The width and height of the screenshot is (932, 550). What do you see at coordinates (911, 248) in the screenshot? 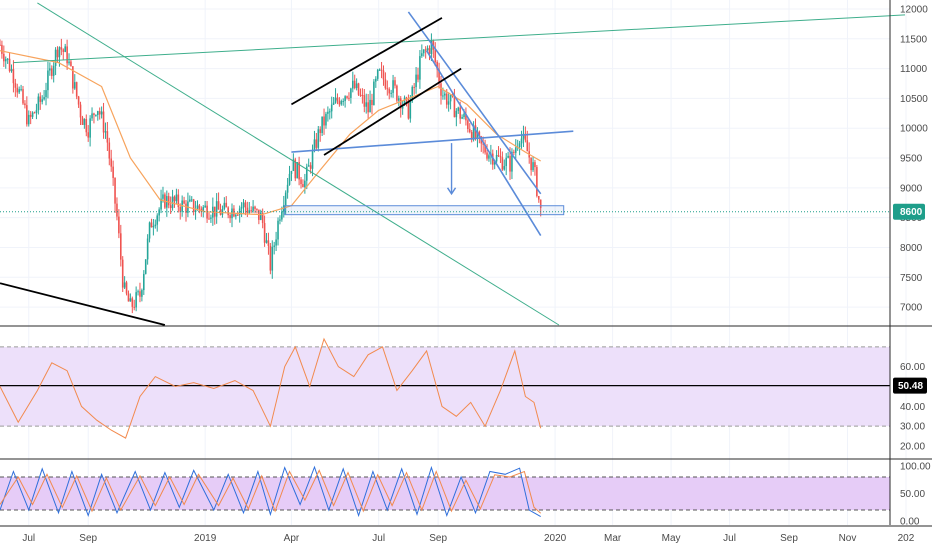
I see `price-tick-label: 8000` at bounding box center [911, 248].